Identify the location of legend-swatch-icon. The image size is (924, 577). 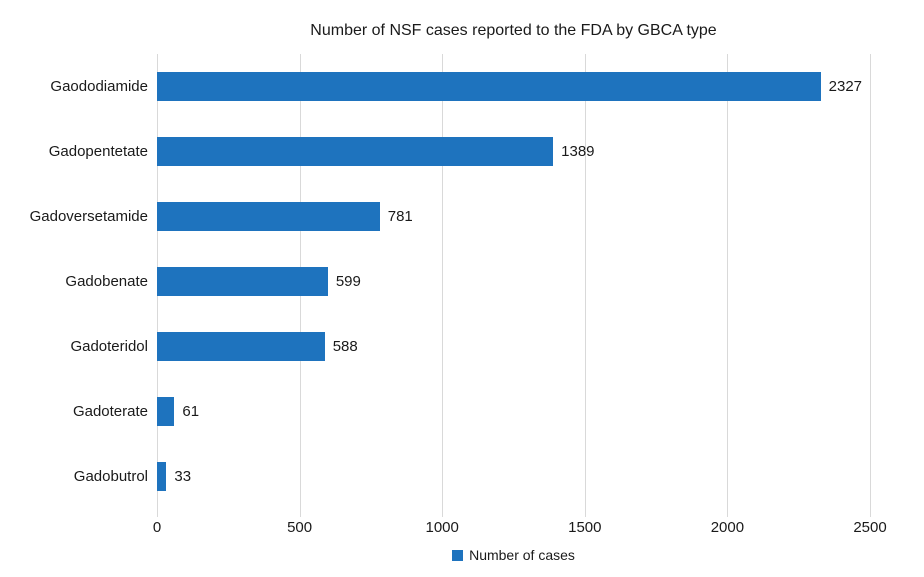
(458, 555).